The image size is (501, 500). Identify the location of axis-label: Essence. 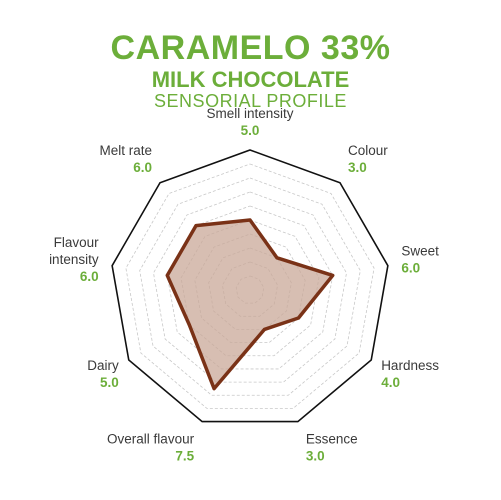
(332, 439).